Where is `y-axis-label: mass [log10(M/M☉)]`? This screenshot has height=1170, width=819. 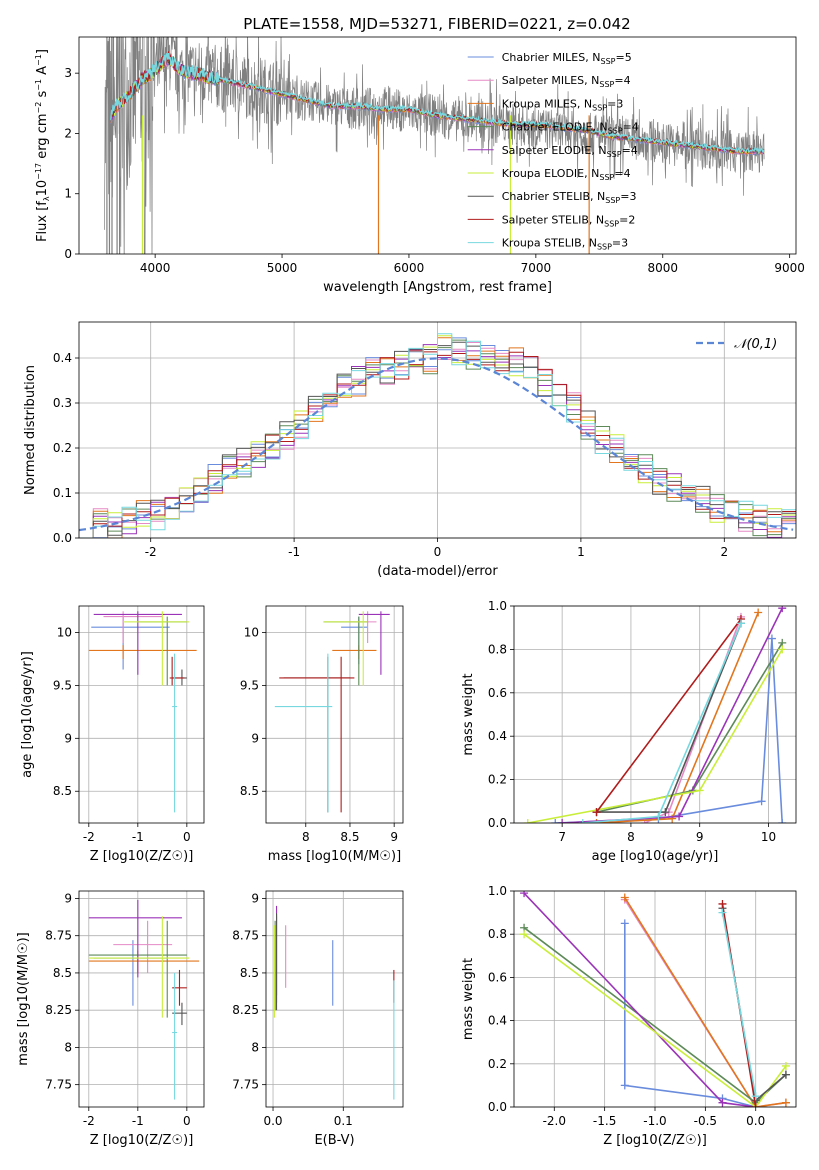 y-axis-label: mass [log10(M/M☉)] is located at coordinates (23, 998).